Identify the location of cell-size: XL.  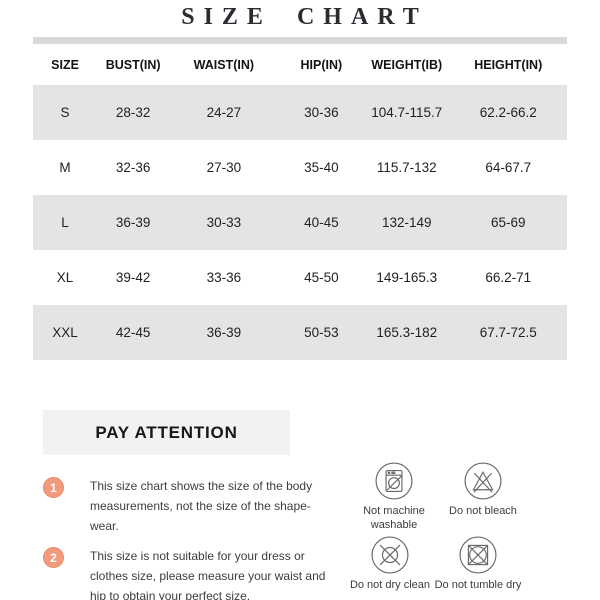
(65, 277).